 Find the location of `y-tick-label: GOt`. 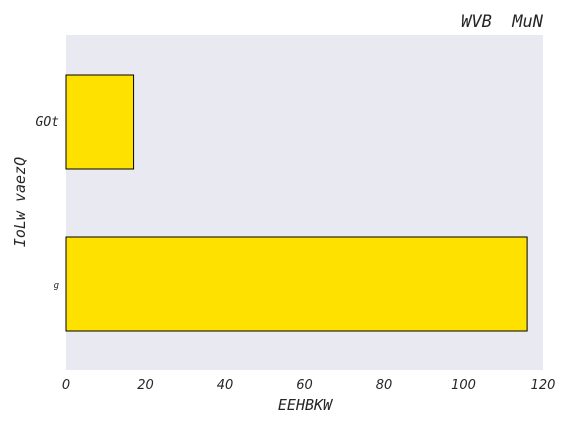

y-tick-label: GOt is located at coordinates (48, 122).